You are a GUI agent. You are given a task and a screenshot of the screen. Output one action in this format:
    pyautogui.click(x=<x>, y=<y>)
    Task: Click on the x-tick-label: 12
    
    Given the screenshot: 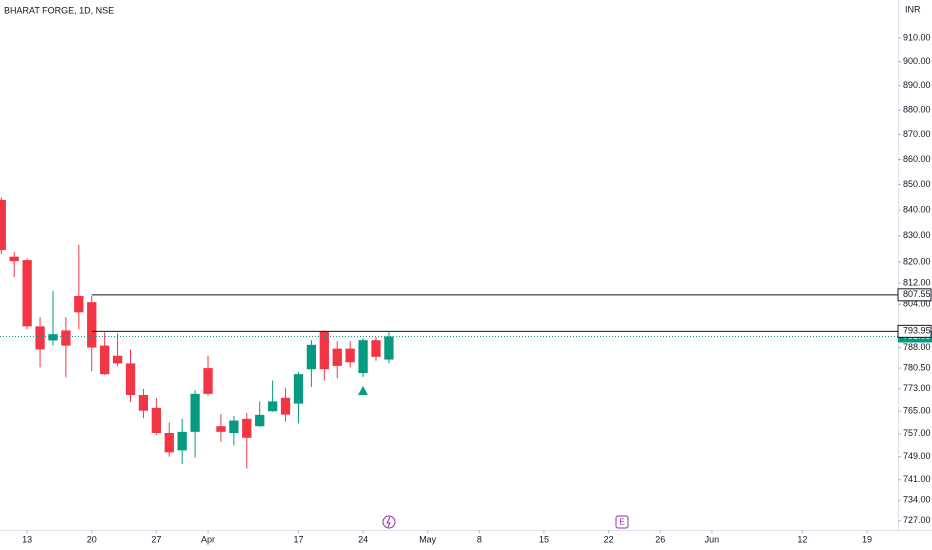 What is the action you would take?
    pyautogui.click(x=802, y=539)
    